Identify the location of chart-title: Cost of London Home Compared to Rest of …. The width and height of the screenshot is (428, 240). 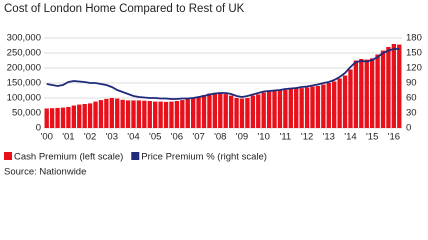
(124, 9).